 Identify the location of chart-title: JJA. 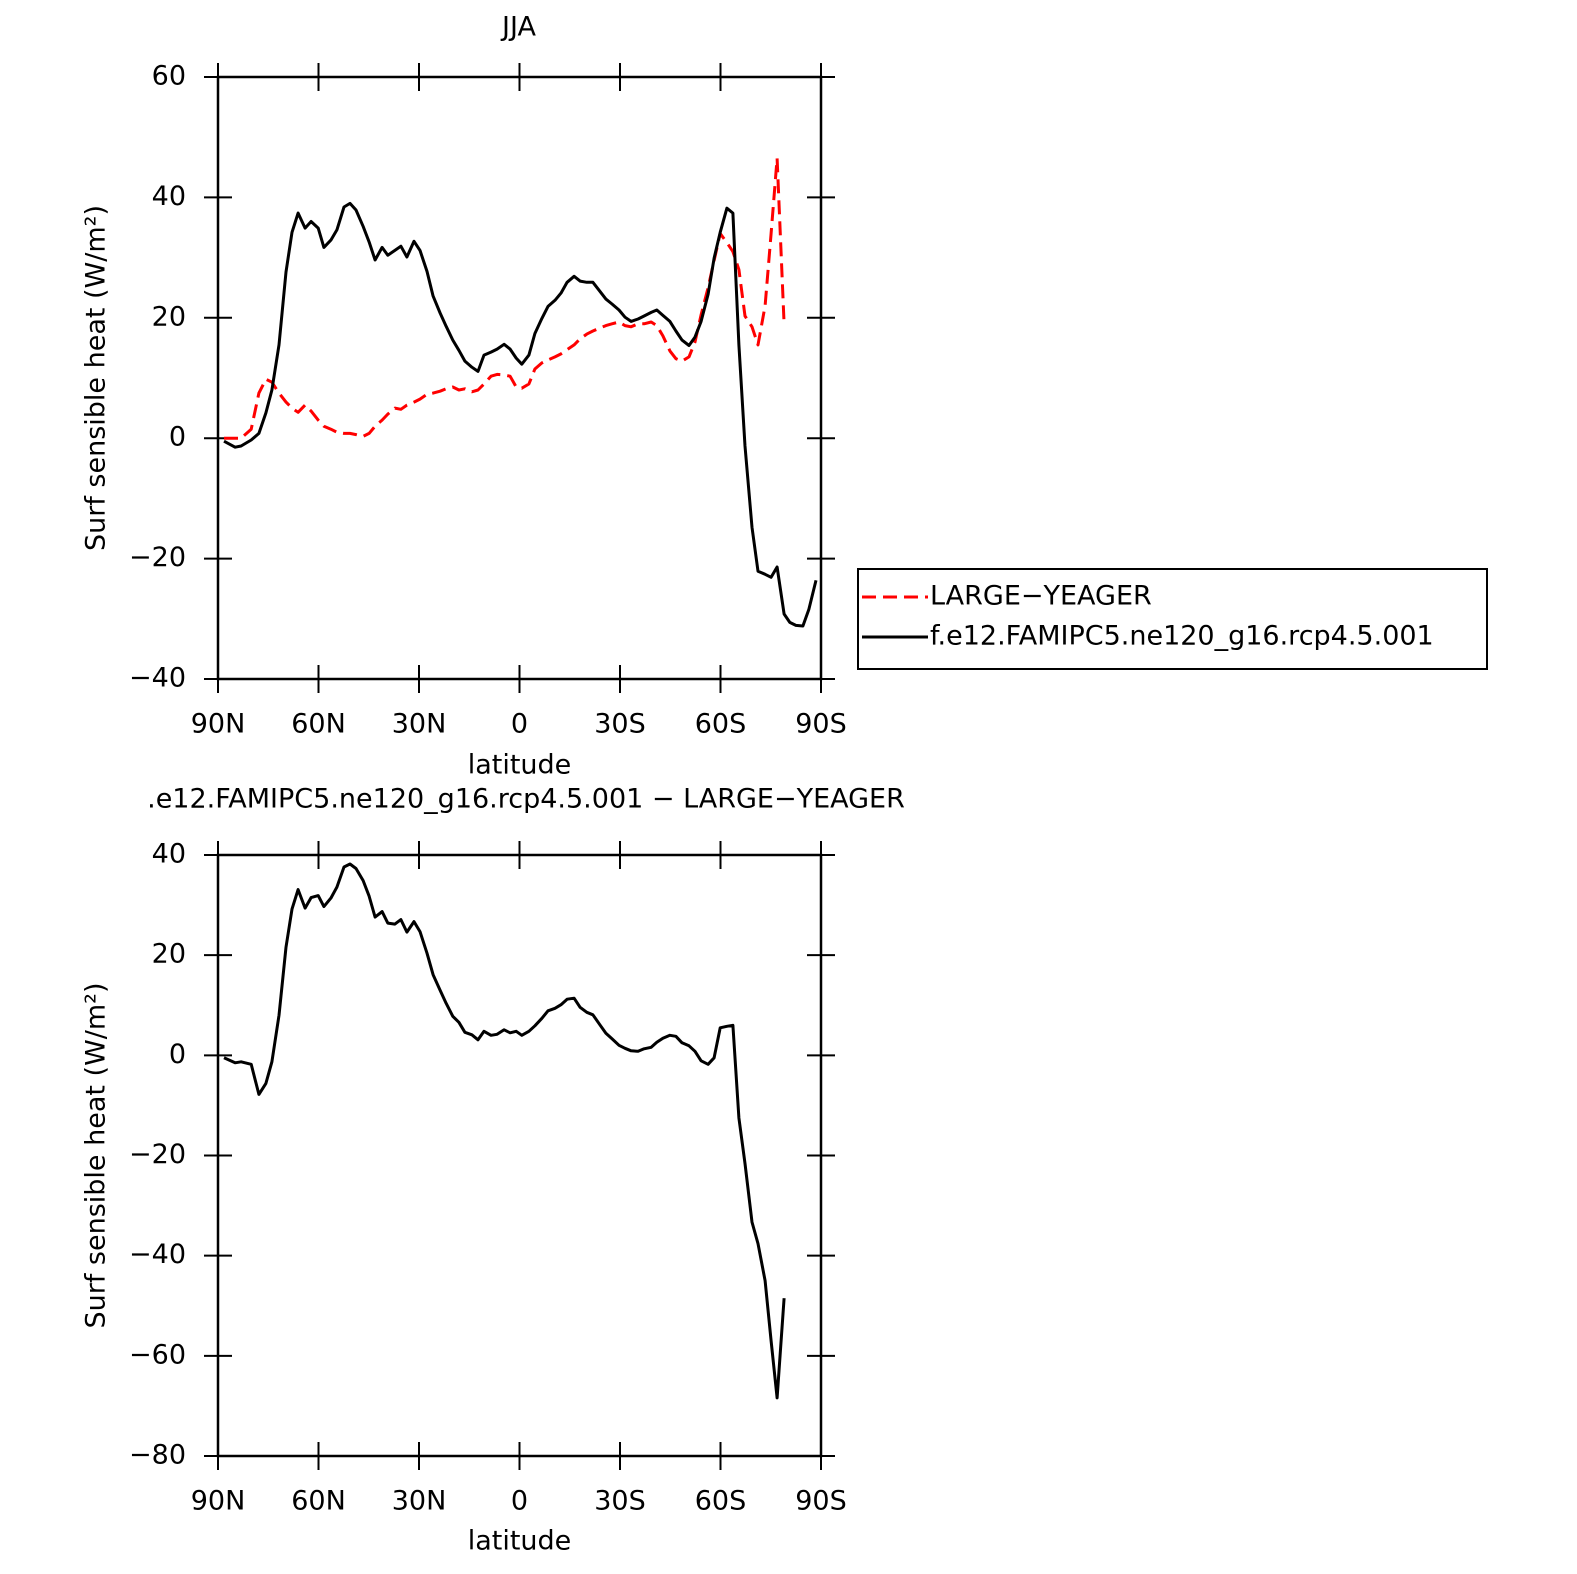
(518, 27).